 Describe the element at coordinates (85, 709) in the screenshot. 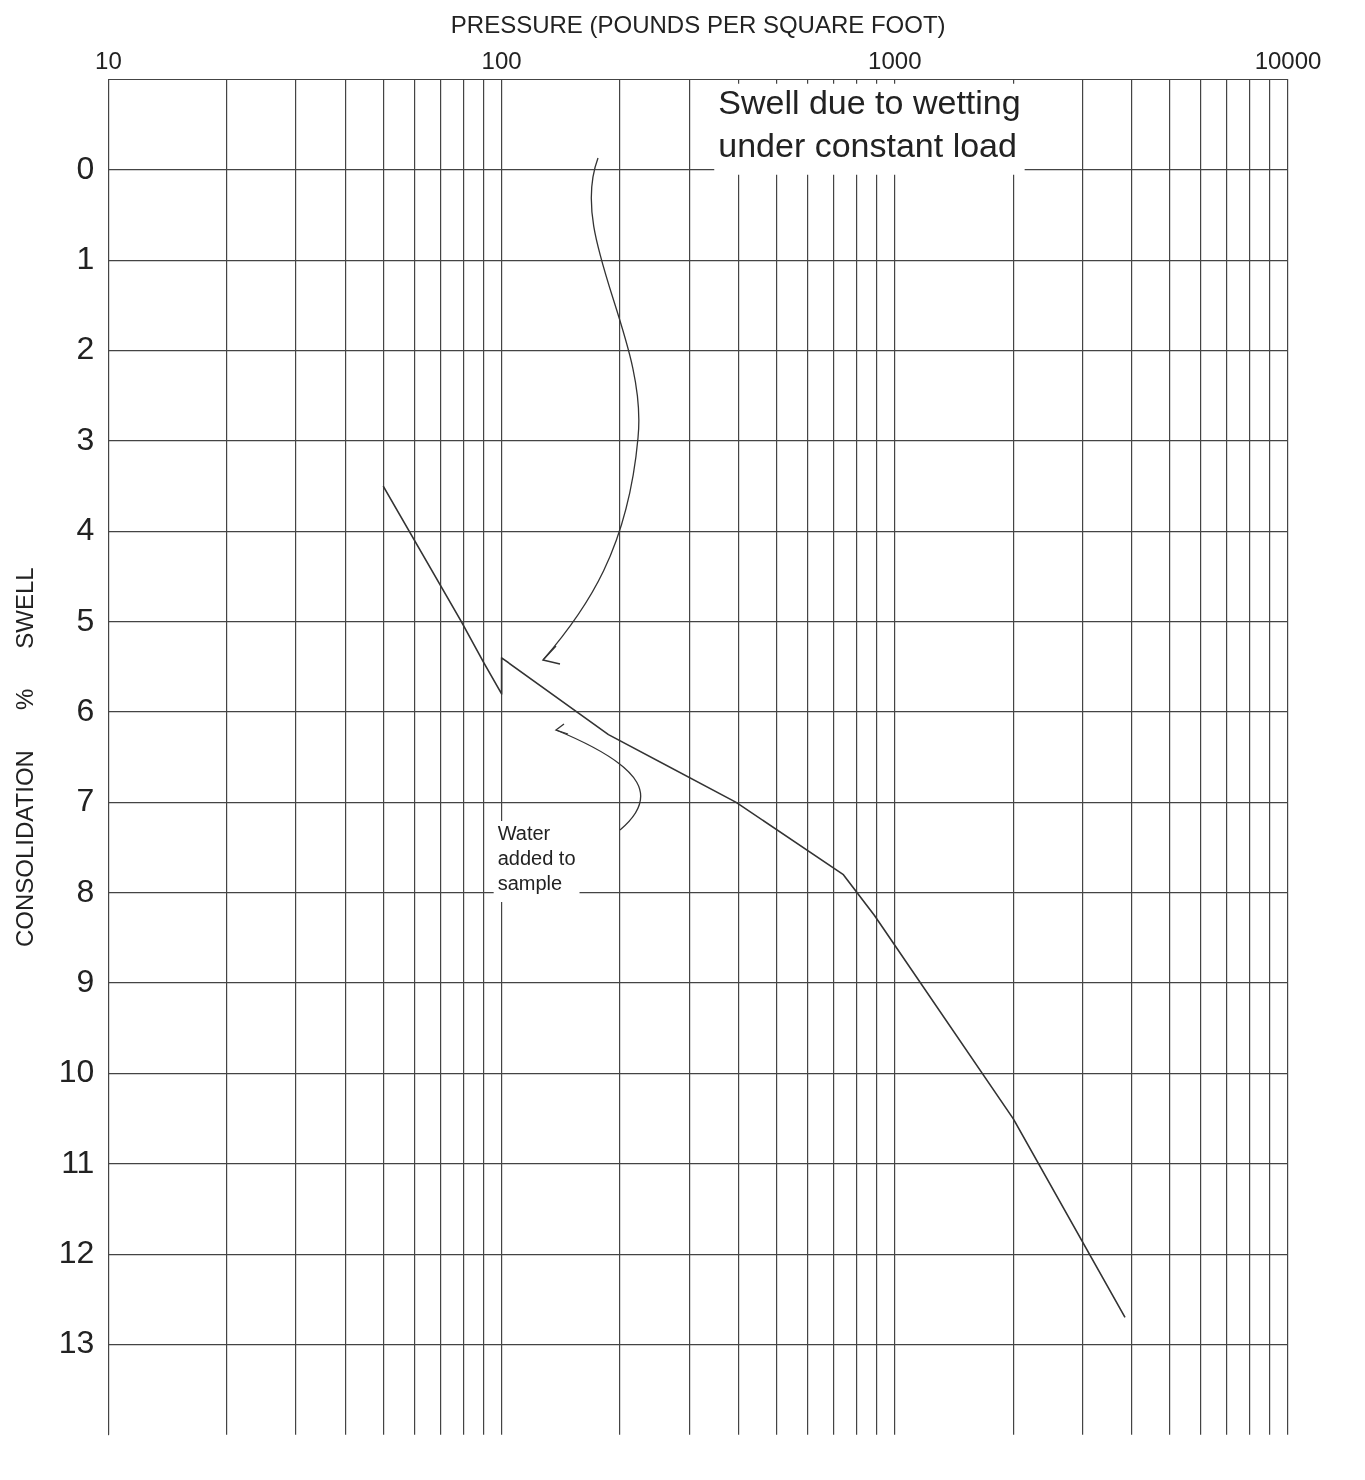

I see `y-tick-label: 6` at that location.